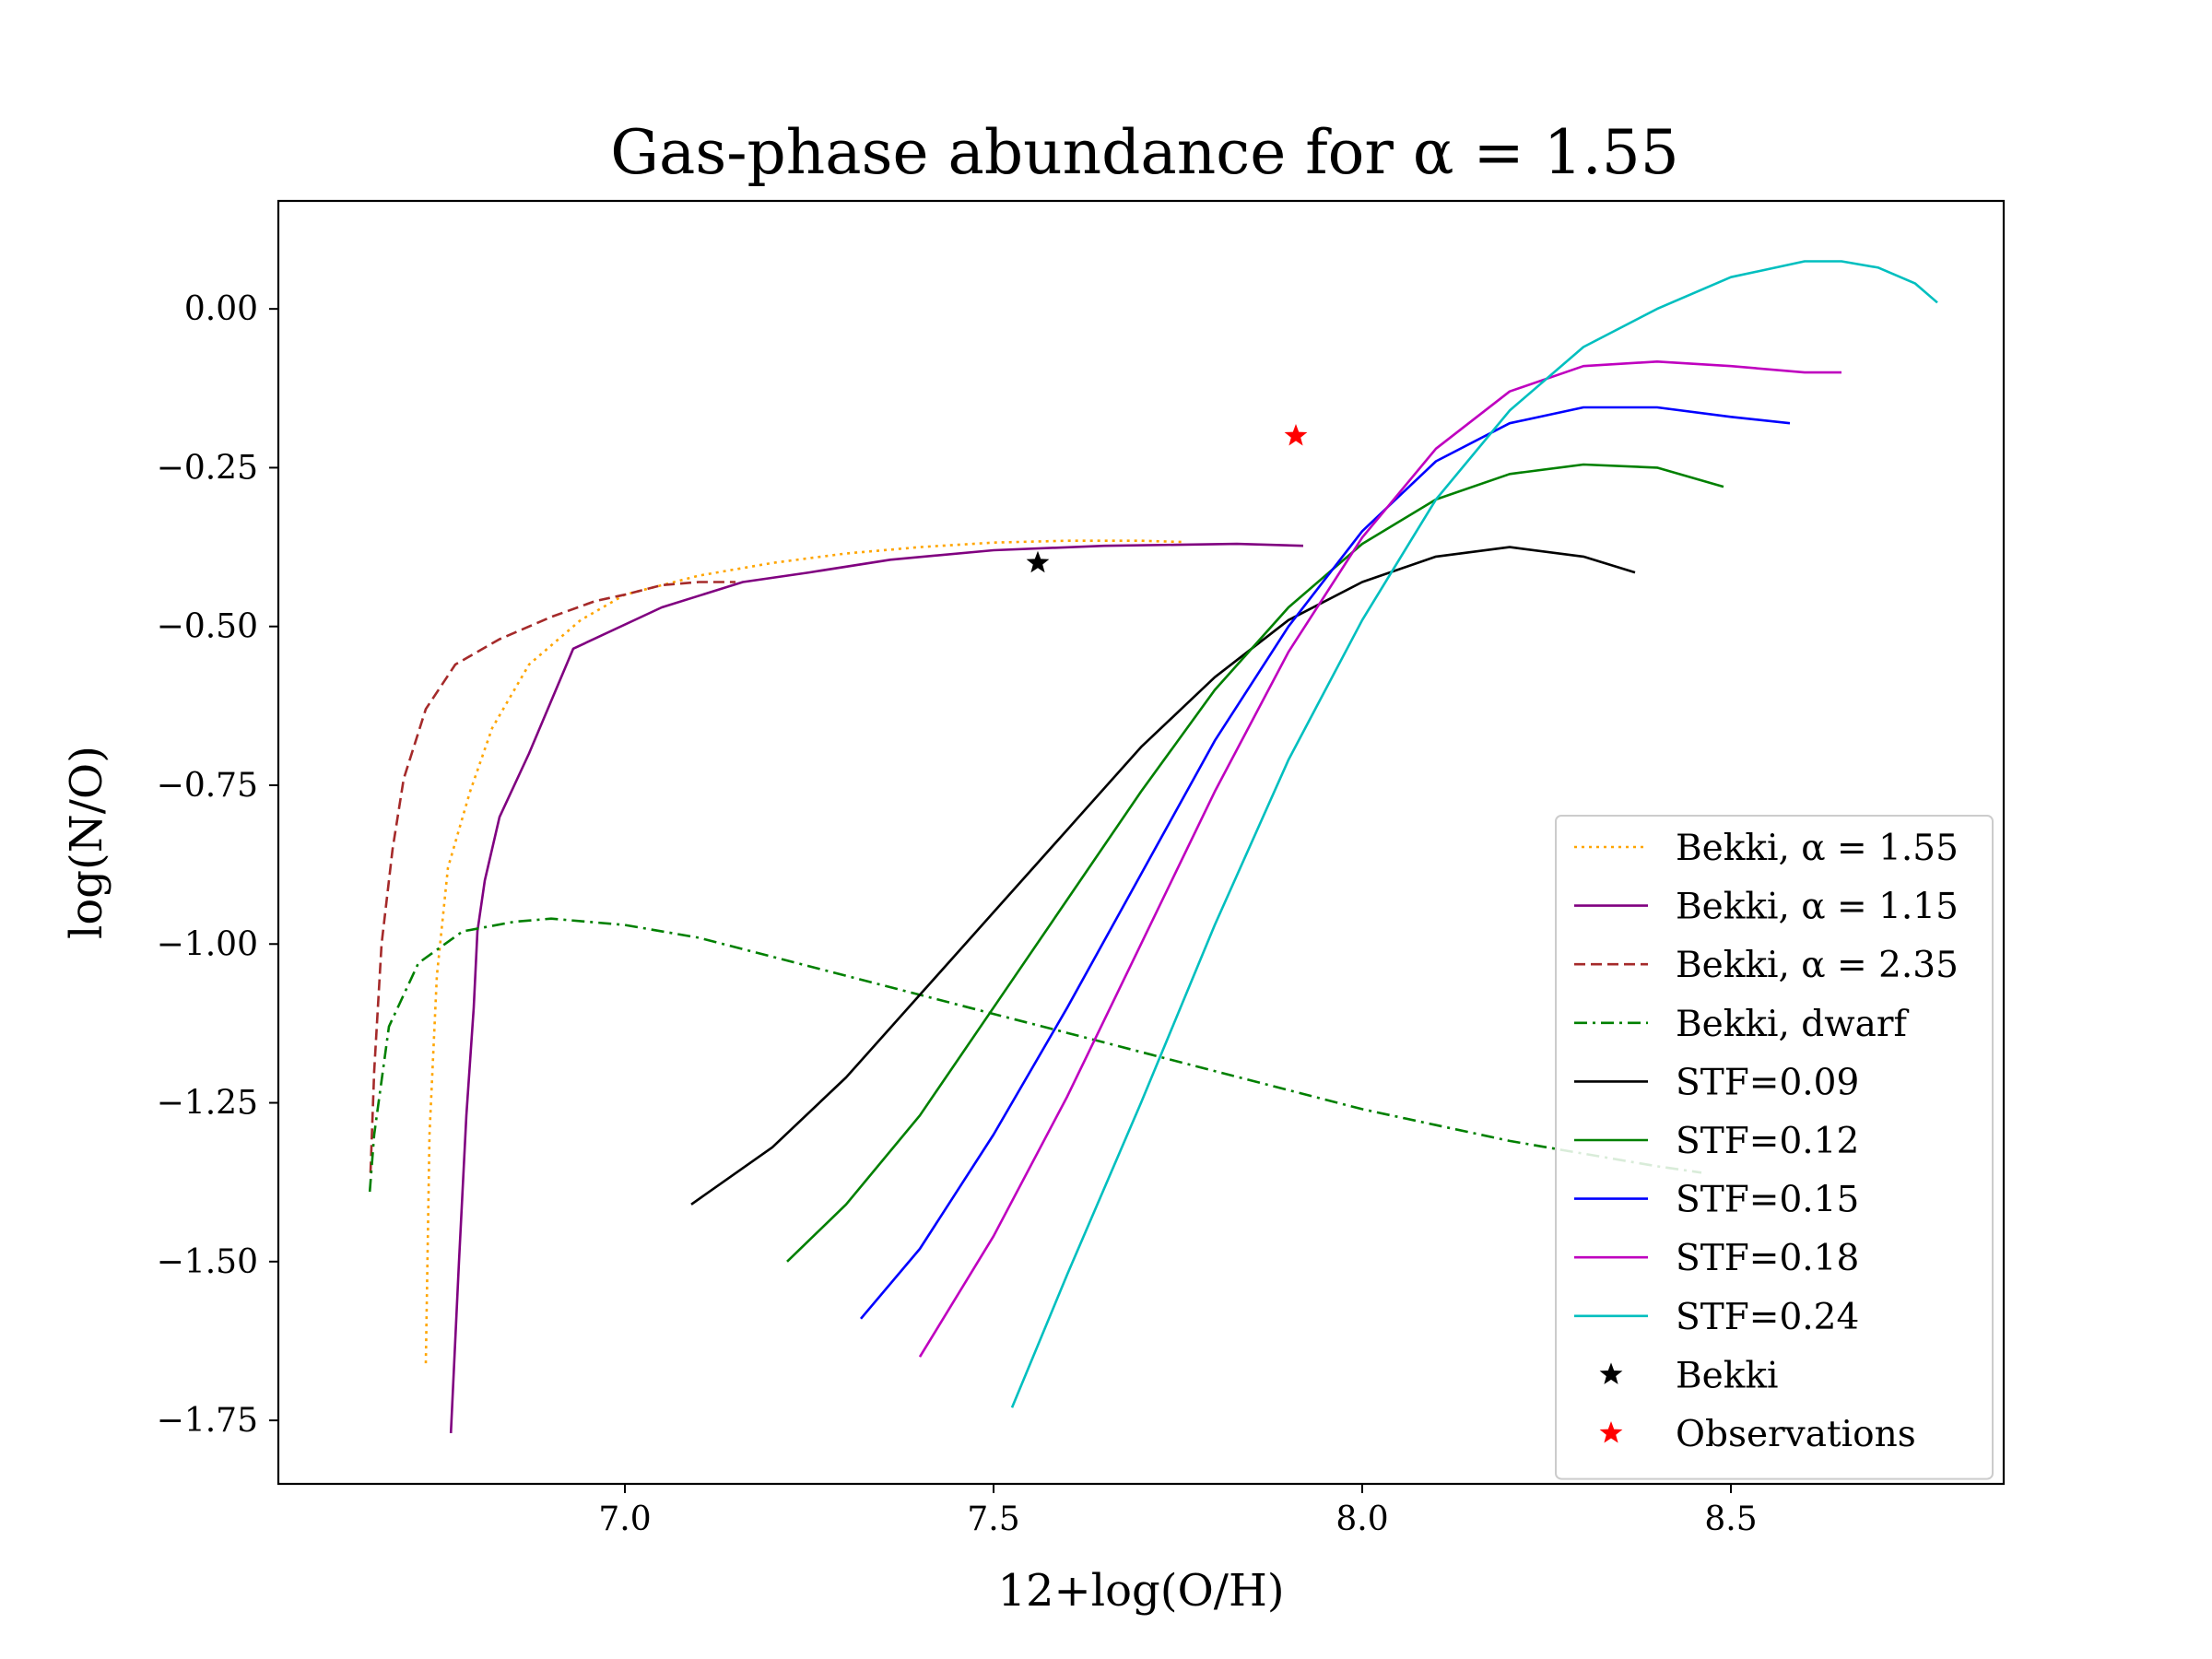 This screenshot has height=1659, width=2212. What do you see at coordinates (1611, 1373) in the screenshot?
I see `legend-swatch-bekki` at bounding box center [1611, 1373].